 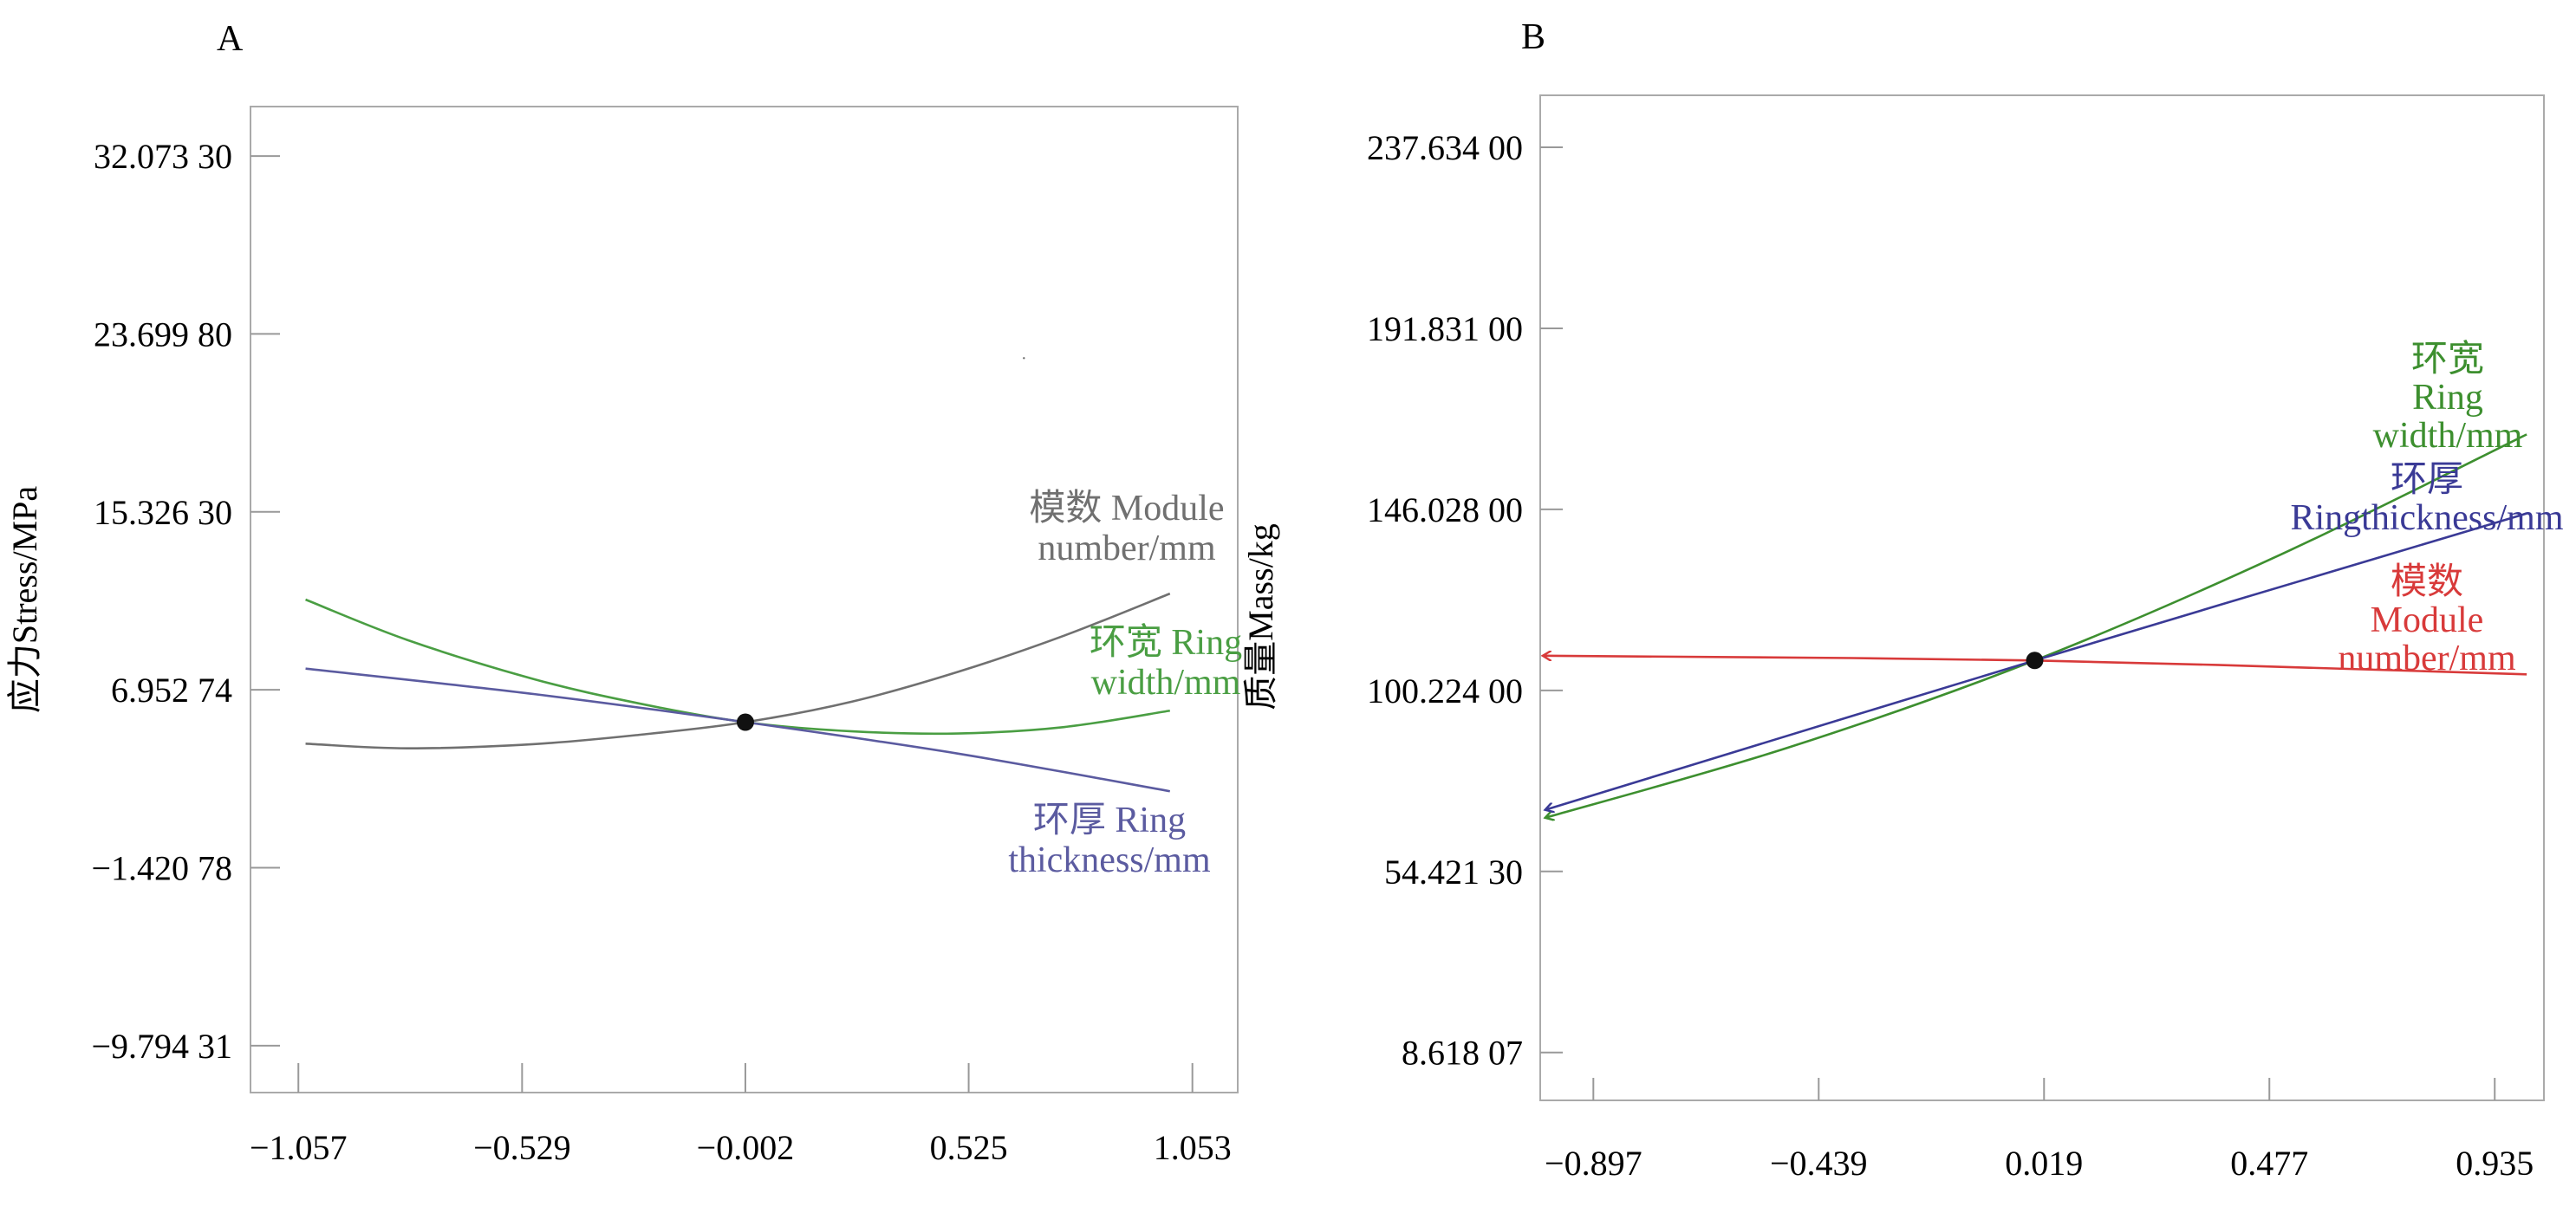 What do you see at coordinates (1445, 510) in the screenshot?
I see `y-tick-label: 146.028 00` at bounding box center [1445, 510].